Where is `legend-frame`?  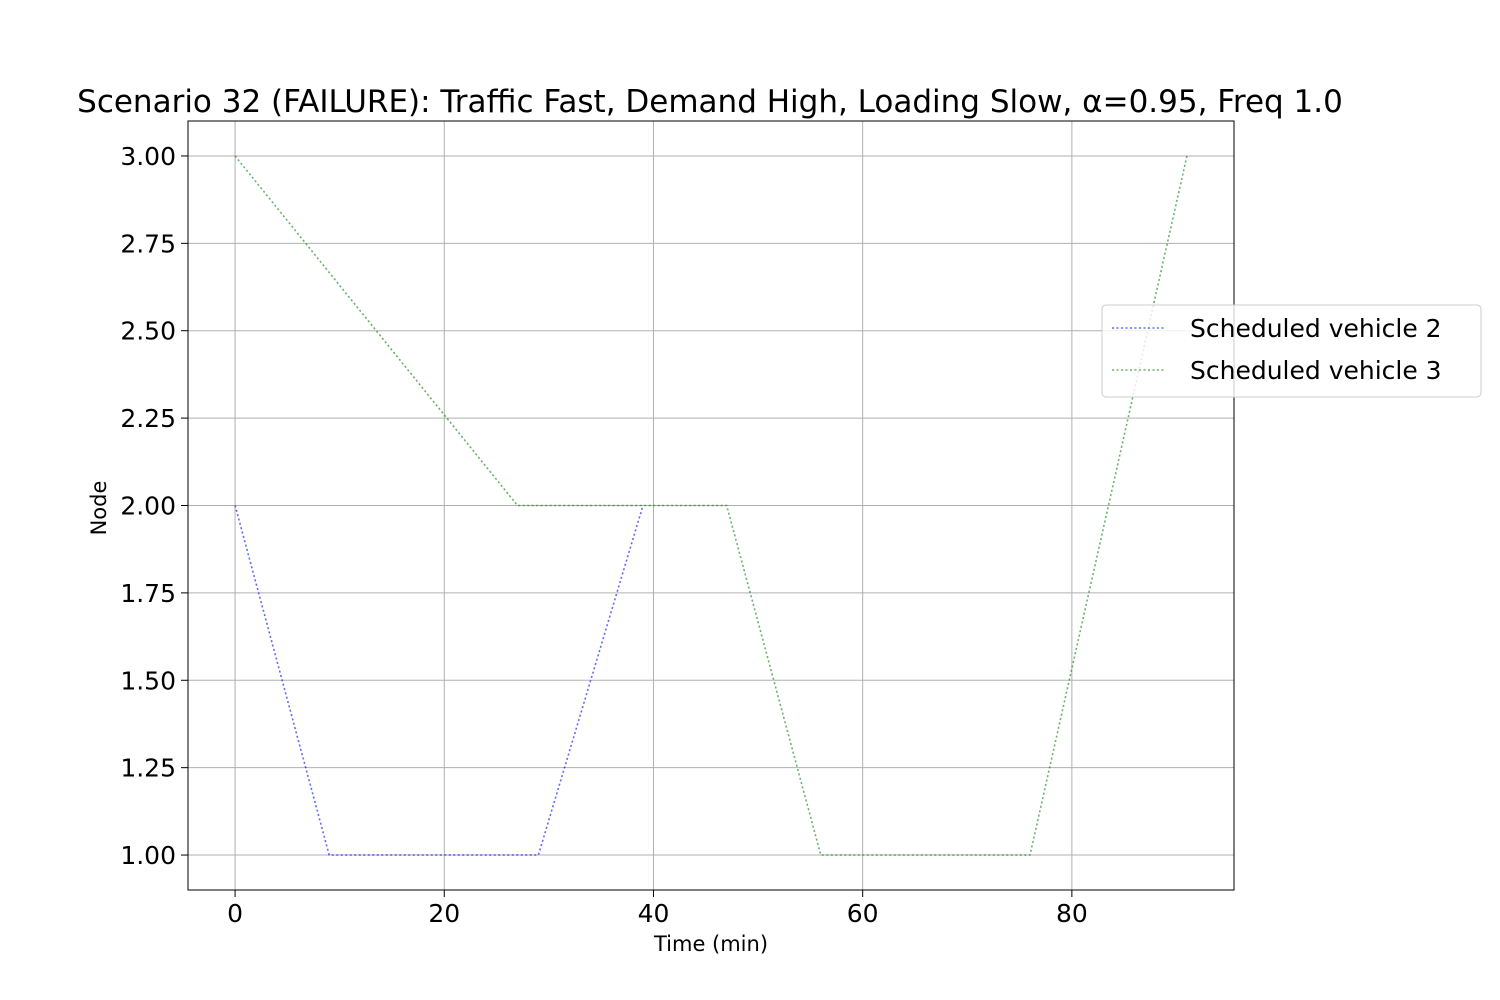
legend-frame is located at coordinates (1291, 351).